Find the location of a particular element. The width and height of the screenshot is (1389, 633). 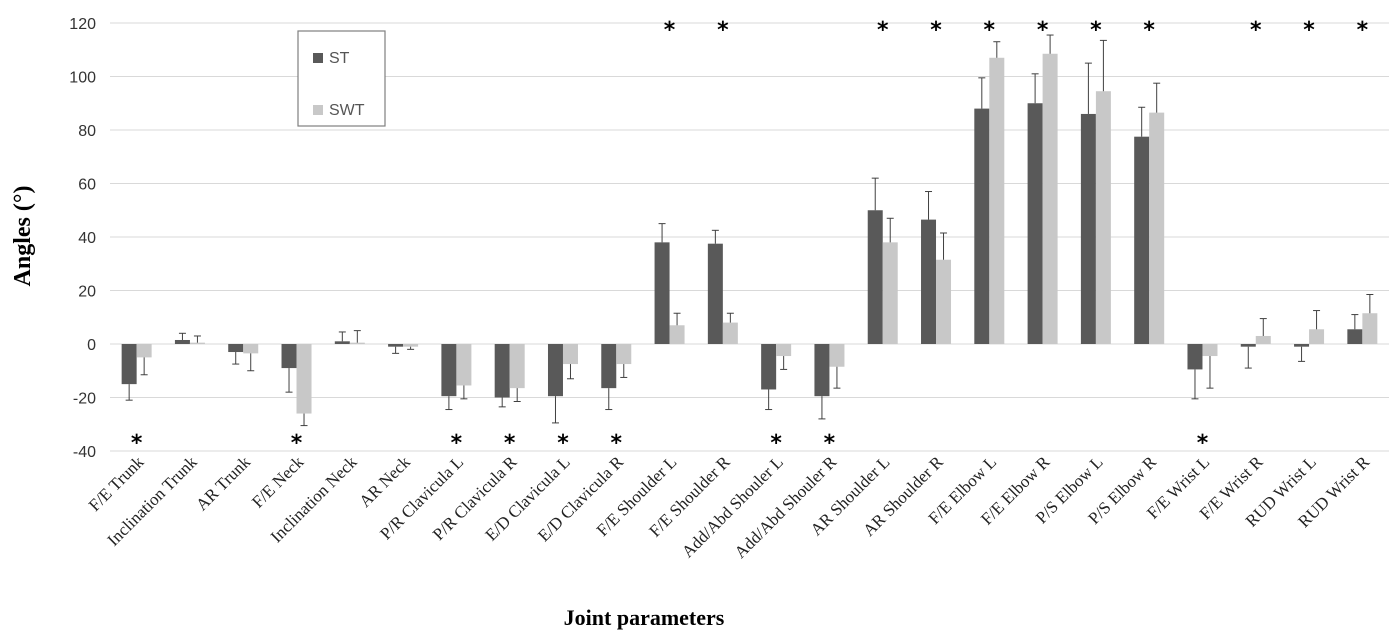

legend-label-swt: SWT is located at coordinates (347, 110).